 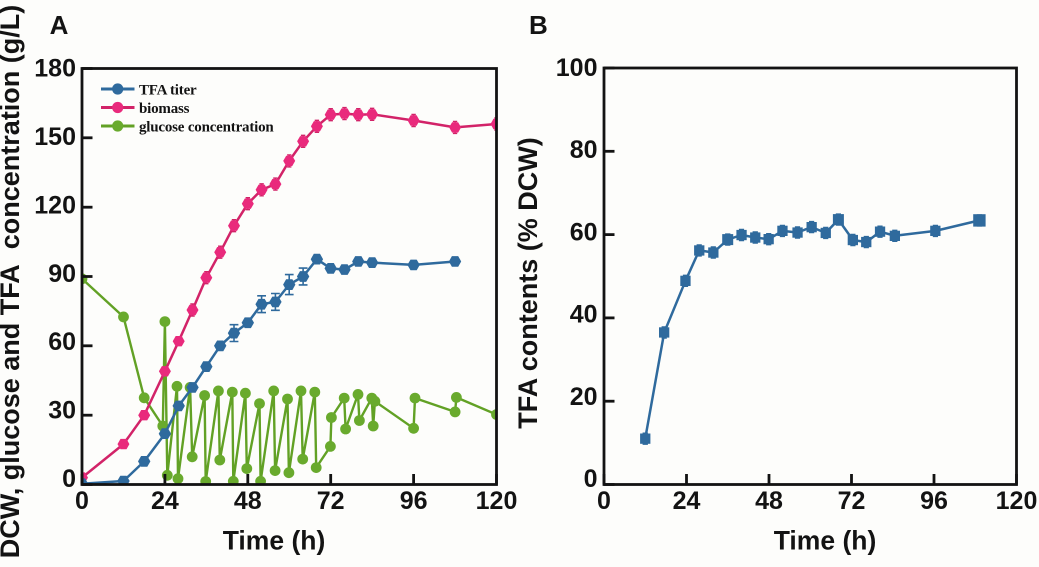 I want to click on svg-text:DCW, glucose and TFA concentr: DCW, glucose and TFA concentration (g/L), so click(x=12, y=282).